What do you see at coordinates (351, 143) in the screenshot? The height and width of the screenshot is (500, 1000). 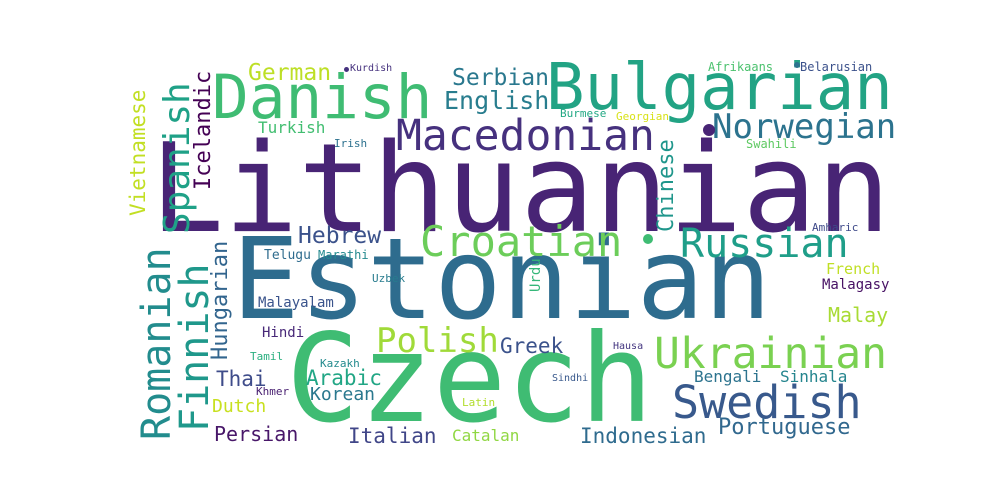 I see `word-irish: Irish` at bounding box center [351, 143].